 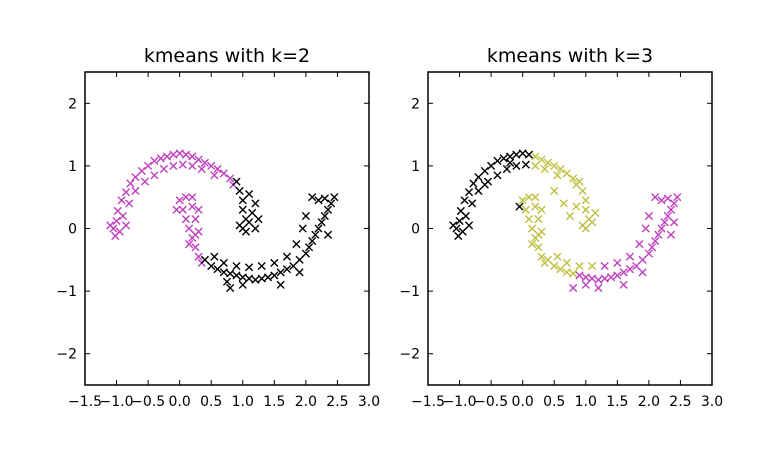 I want to click on y-tick-label: 1, so click(x=415, y=167).